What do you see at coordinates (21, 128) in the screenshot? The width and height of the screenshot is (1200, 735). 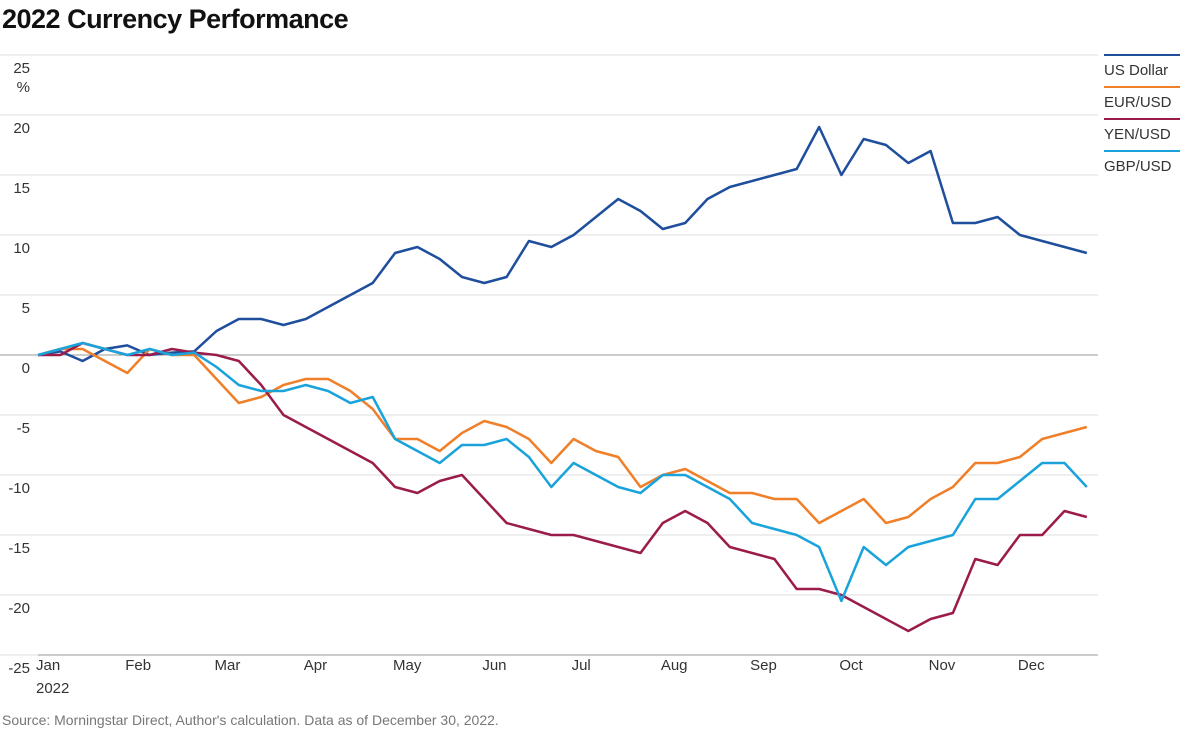 I see `y-tick-label: 20` at bounding box center [21, 128].